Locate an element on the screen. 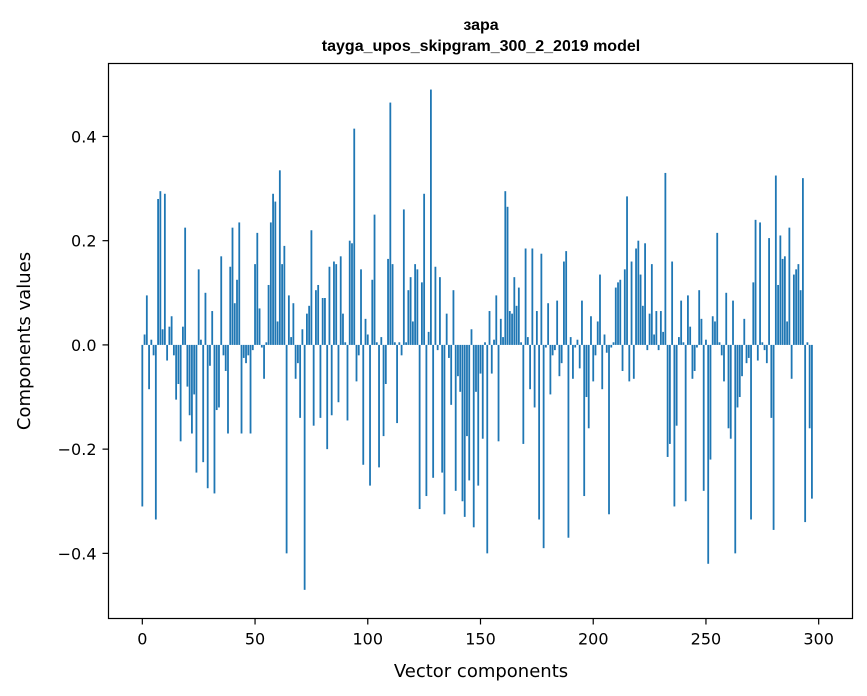  x-tick-label: 0 is located at coordinates (142, 639).